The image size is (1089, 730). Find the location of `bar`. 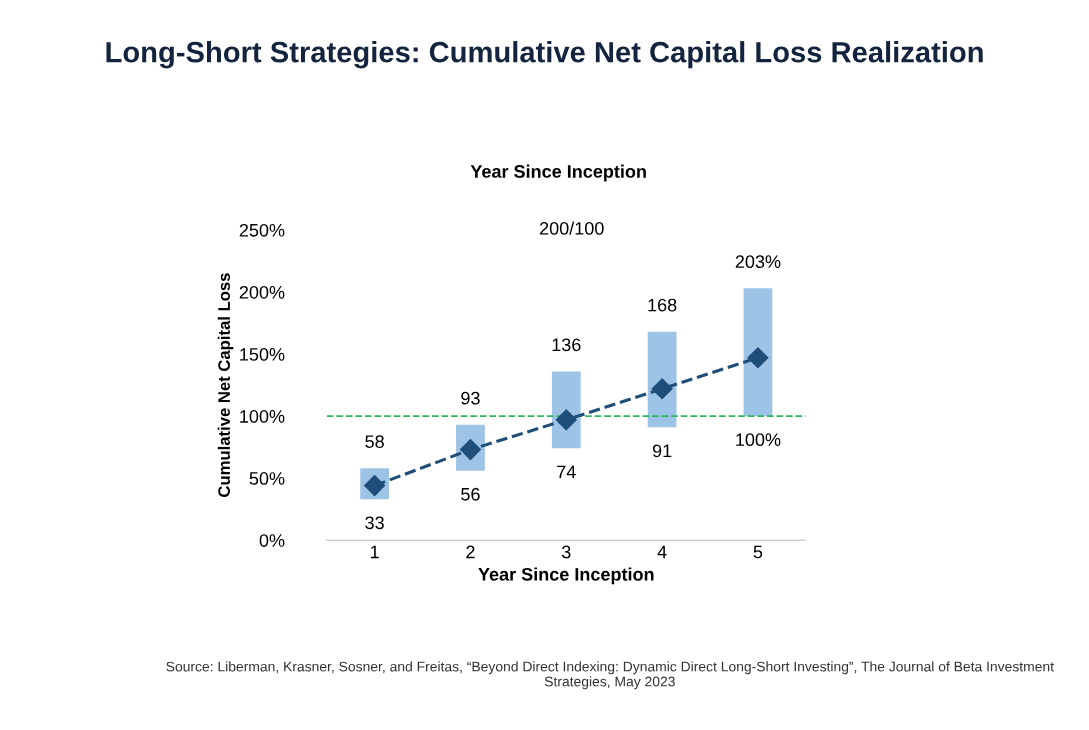

bar is located at coordinates (758, 352).